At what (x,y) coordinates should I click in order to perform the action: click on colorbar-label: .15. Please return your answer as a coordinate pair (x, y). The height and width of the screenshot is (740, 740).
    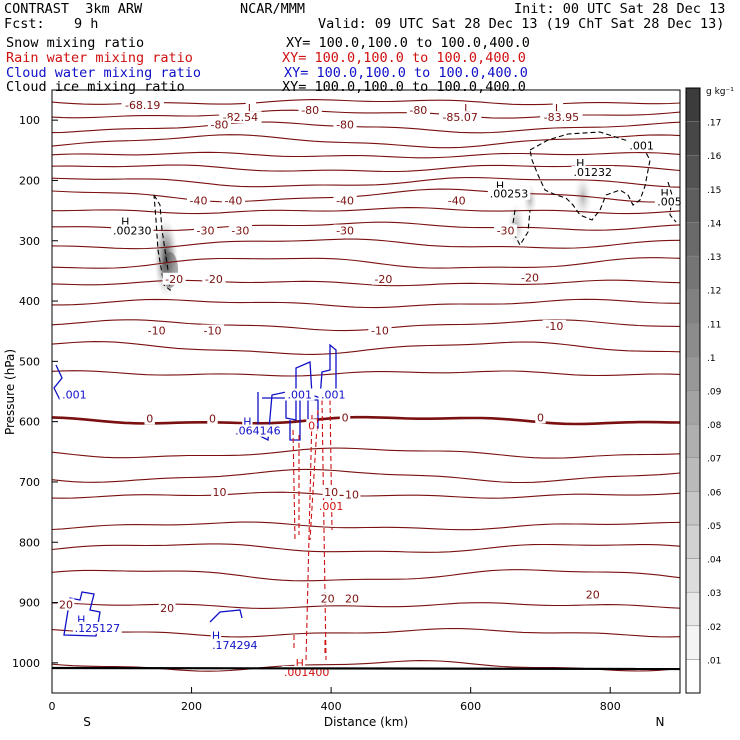
    Looking at the image, I should click on (714, 191).